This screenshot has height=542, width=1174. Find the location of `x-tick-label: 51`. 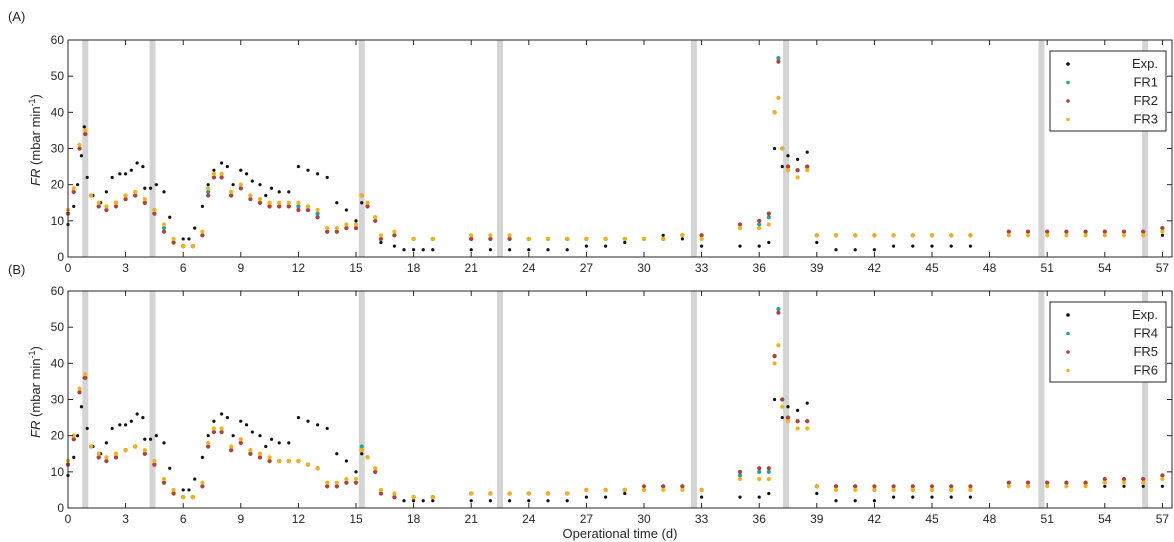

x-tick-label: 51 is located at coordinates (1048, 268).